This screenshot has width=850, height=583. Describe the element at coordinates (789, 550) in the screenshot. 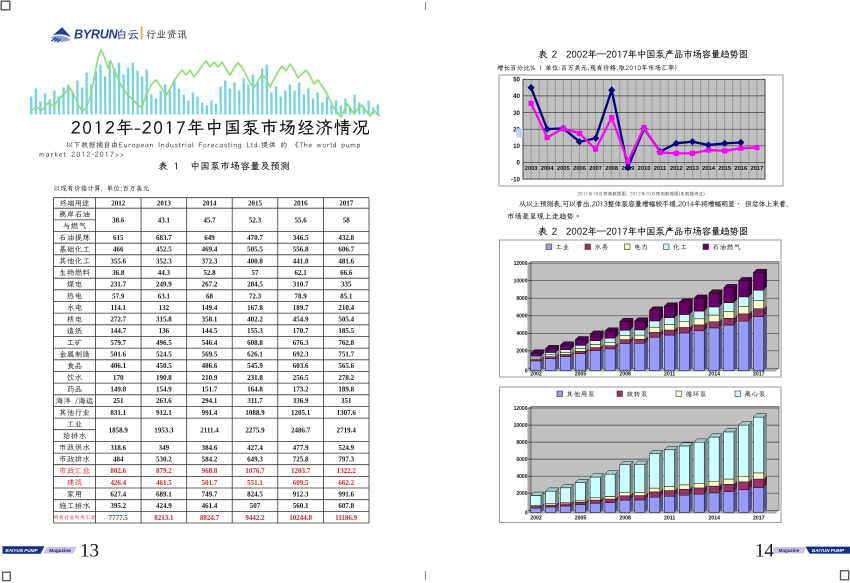

I see `svg-text: Magazine` at that location.